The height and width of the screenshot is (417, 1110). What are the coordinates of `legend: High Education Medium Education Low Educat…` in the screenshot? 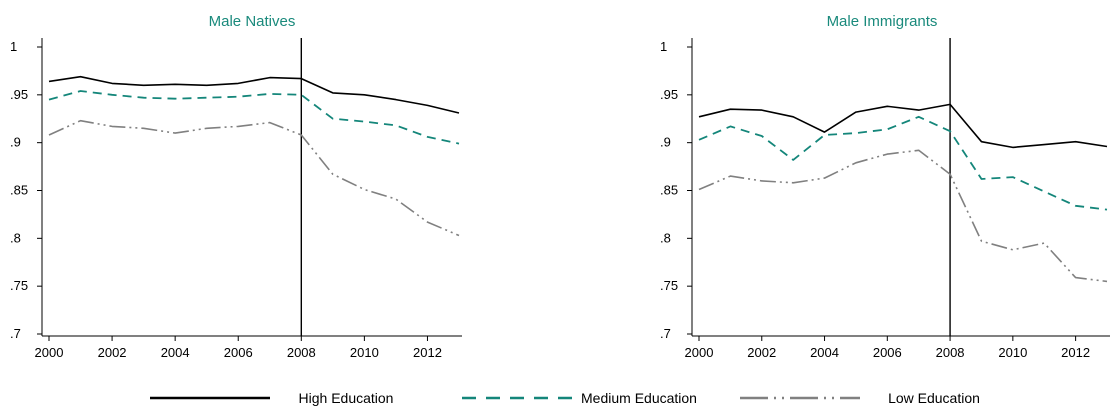 It's located at (565, 398).